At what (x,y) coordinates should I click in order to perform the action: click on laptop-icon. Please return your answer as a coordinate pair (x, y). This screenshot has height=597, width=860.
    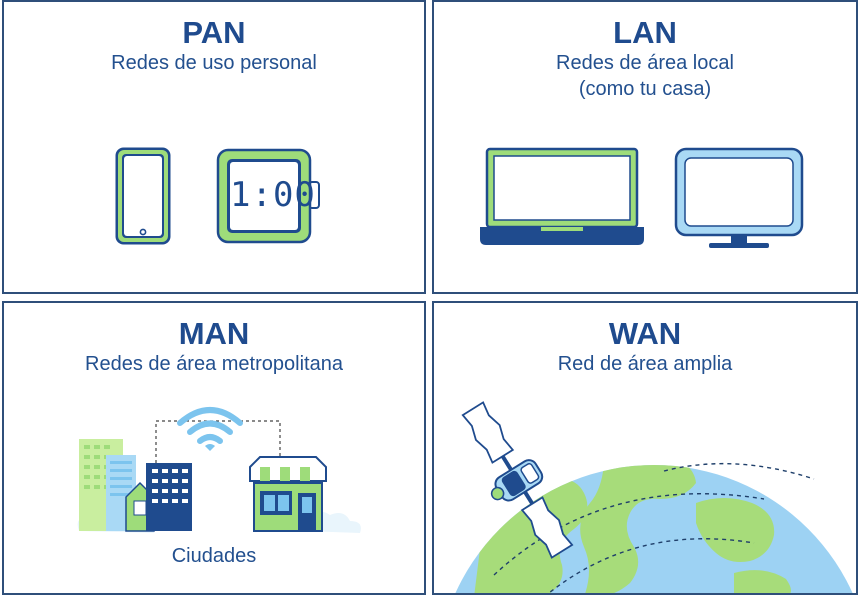
    Looking at the image, I should click on (562, 196).